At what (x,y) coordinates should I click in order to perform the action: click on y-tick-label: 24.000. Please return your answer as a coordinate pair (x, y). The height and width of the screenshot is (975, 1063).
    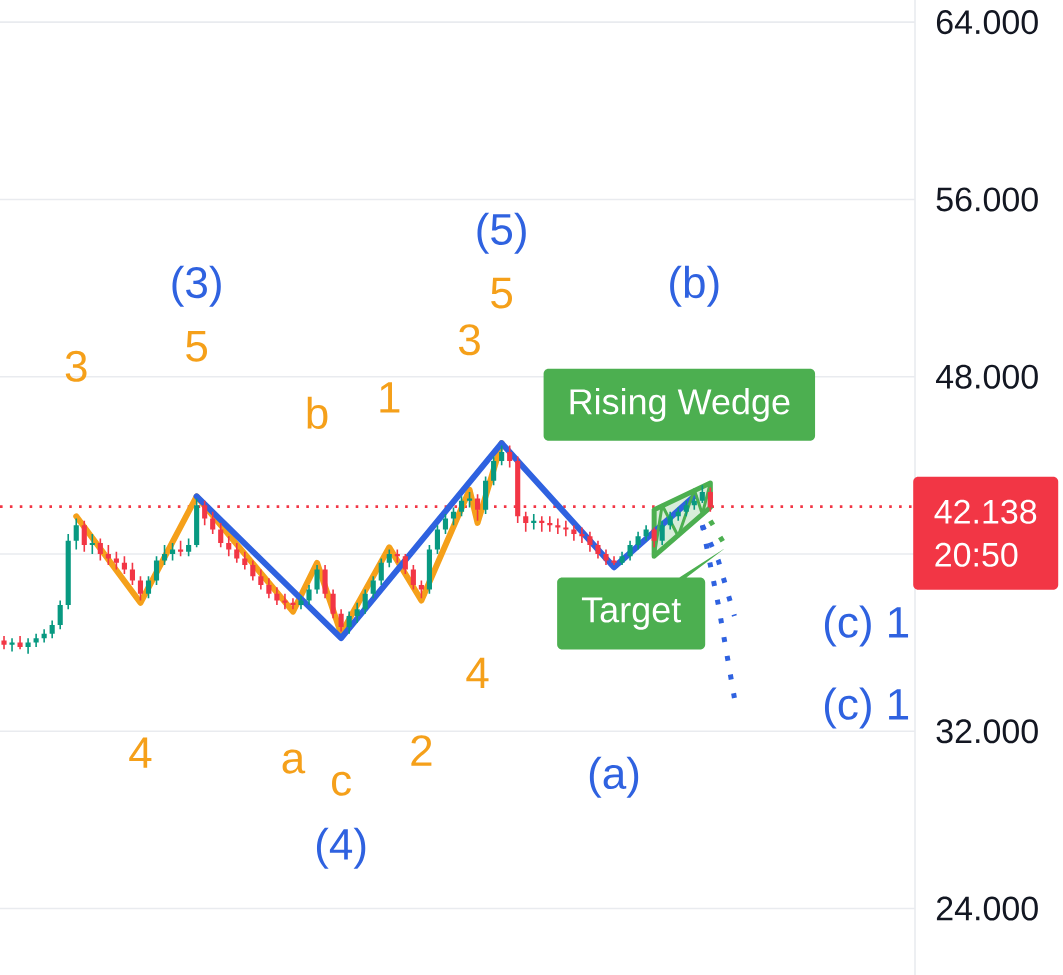
    Looking at the image, I should click on (987, 908).